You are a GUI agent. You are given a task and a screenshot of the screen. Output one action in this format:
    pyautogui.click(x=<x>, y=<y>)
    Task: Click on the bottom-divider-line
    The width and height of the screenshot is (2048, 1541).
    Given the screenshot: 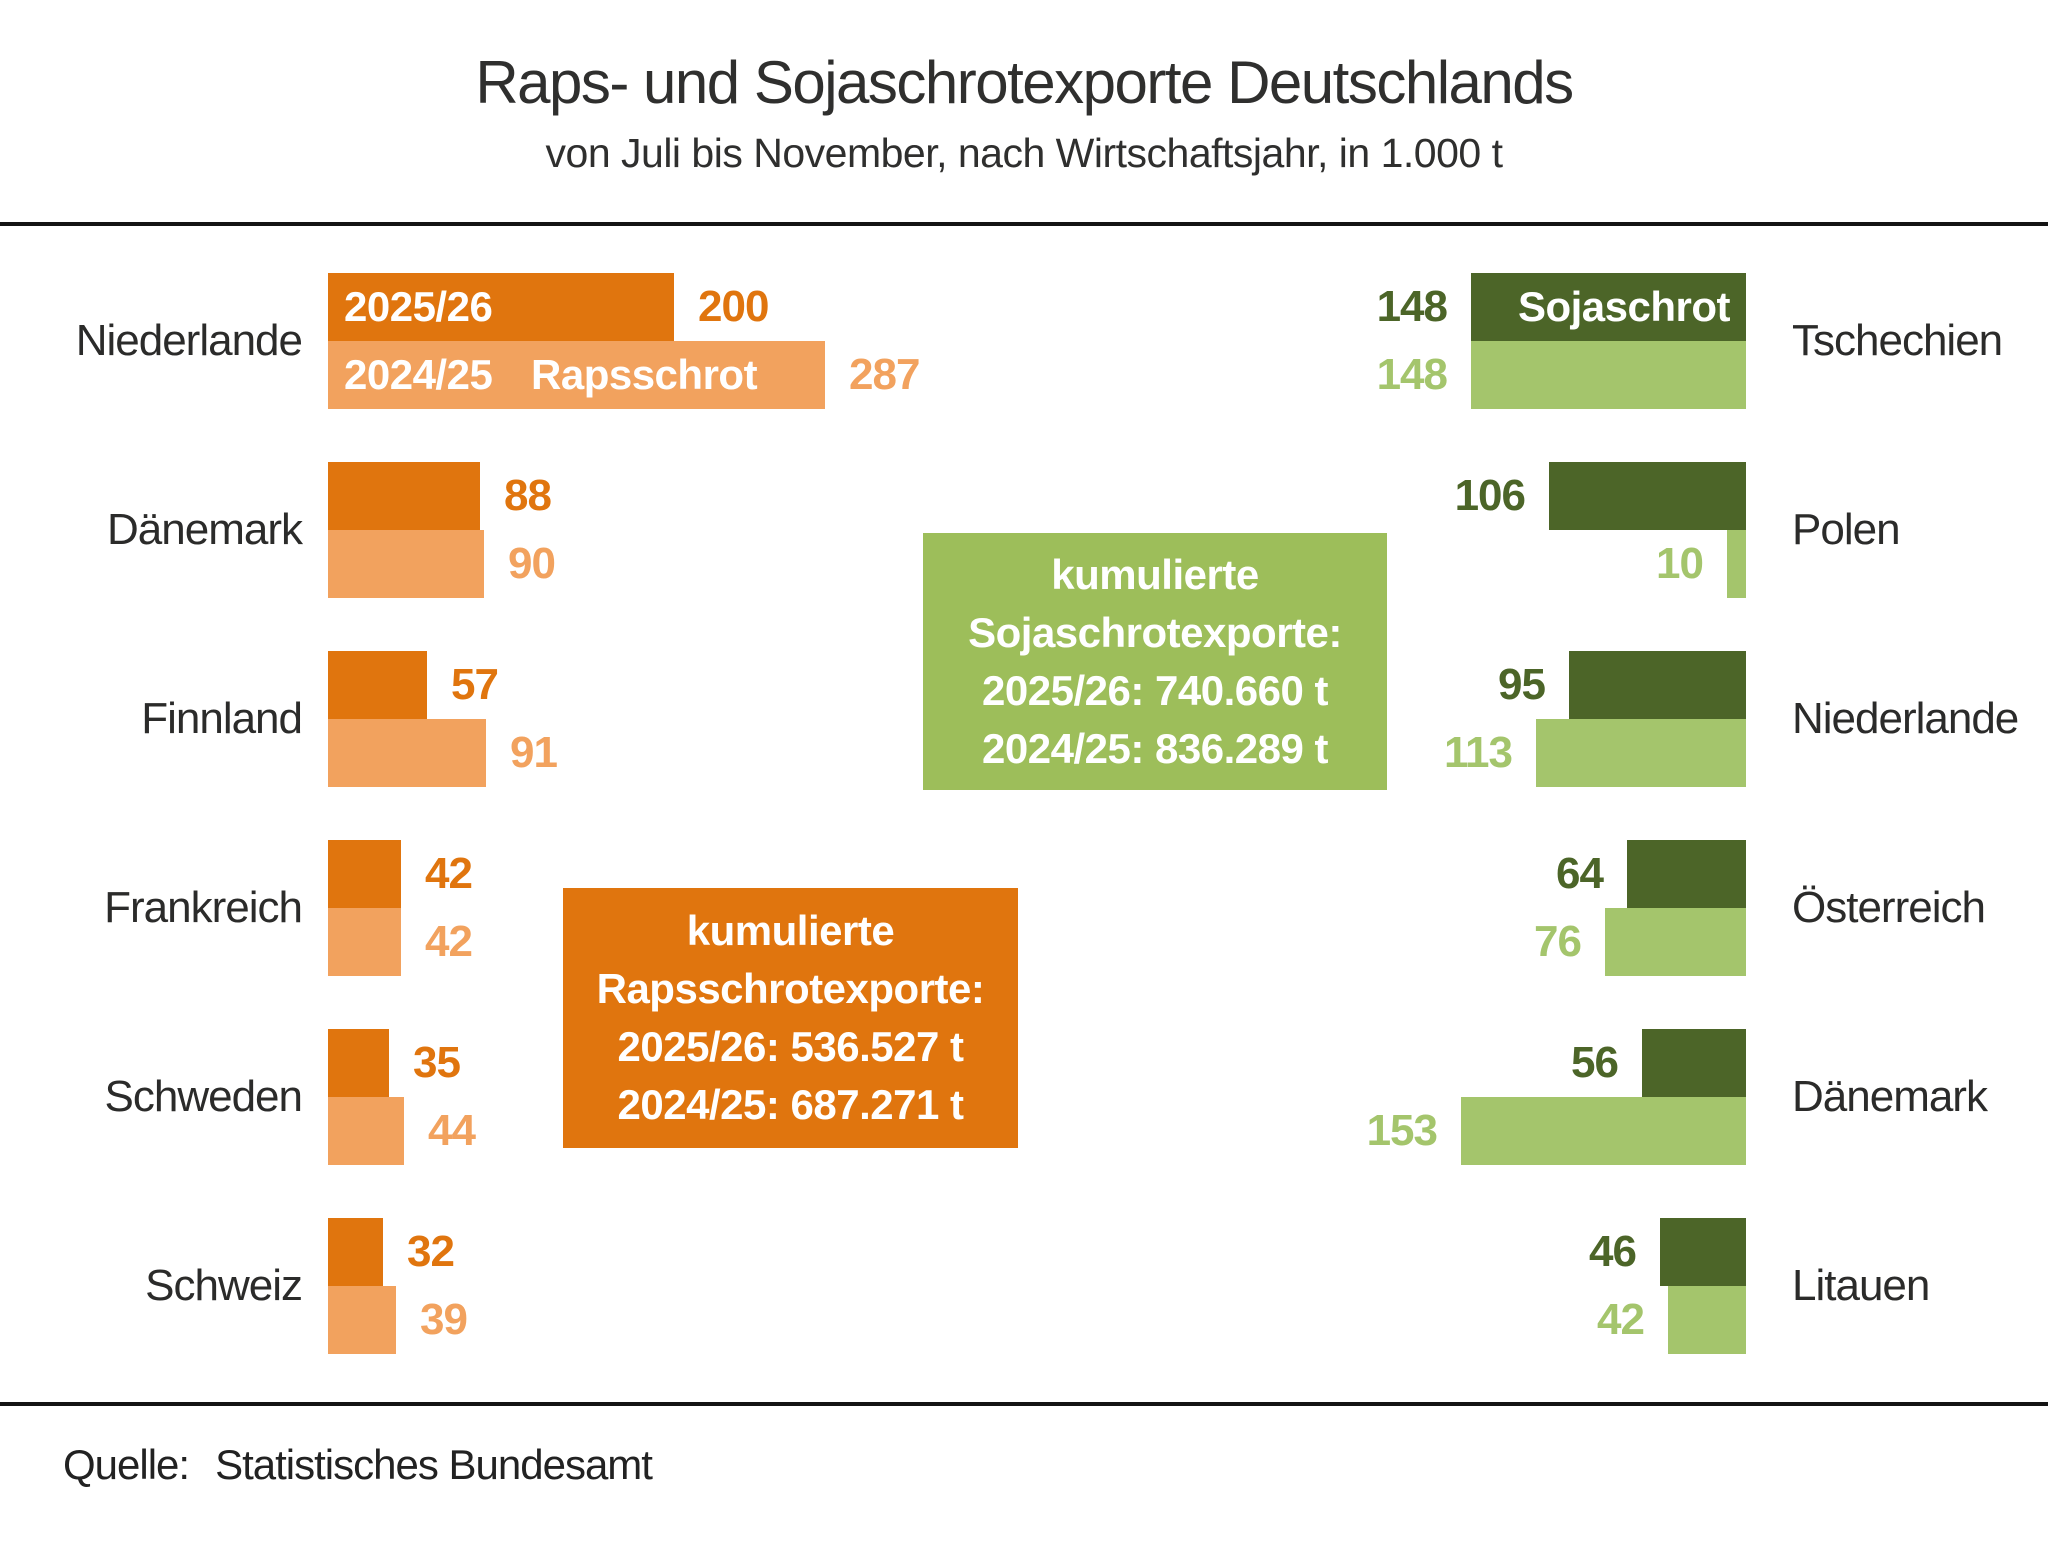 What is the action you would take?
    pyautogui.click(x=1024, y=1404)
    